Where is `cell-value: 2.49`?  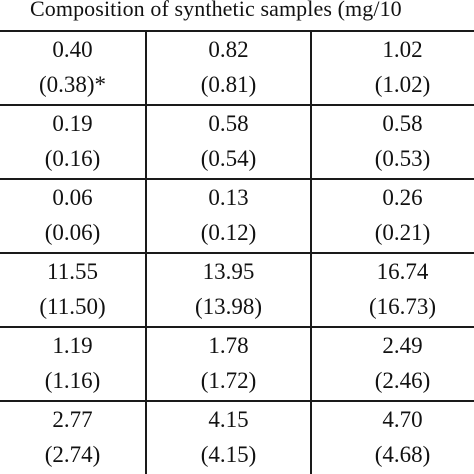
cell-value: 2.49 is located at coordinates (402, 345).